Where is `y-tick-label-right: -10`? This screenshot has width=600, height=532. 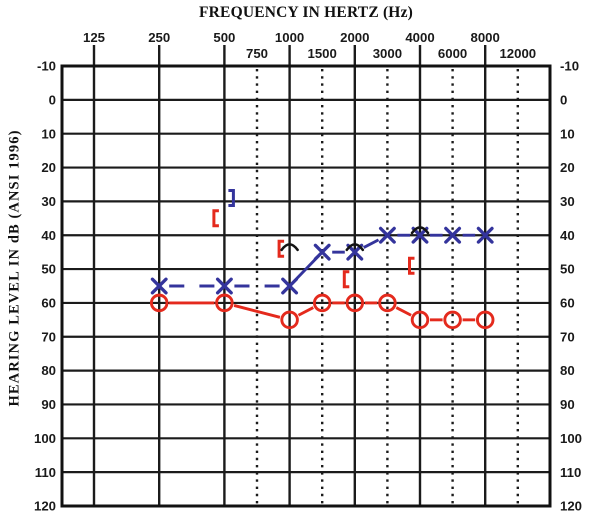 y-tick-label-right: -10 is located at coordinates (569, 66).